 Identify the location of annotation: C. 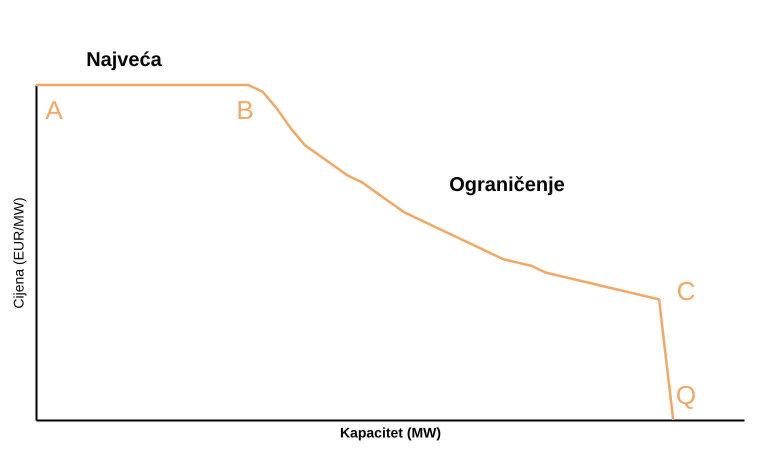
(686, 291).